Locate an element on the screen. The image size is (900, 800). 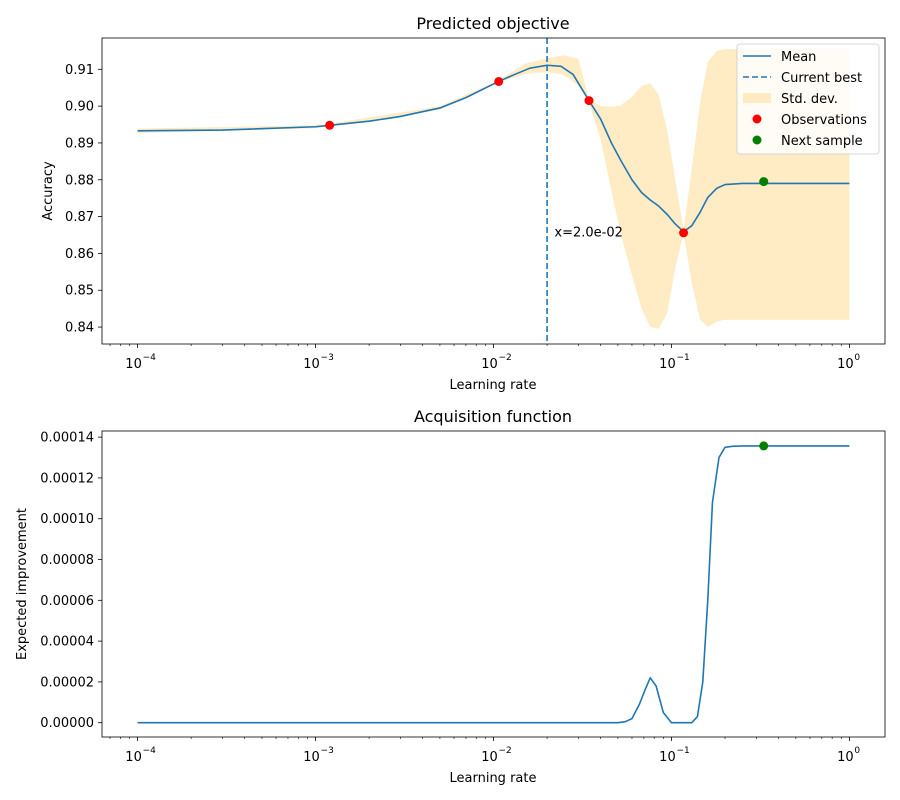
y-tick-label: 0.00014 is located at coordinates (67, 438).